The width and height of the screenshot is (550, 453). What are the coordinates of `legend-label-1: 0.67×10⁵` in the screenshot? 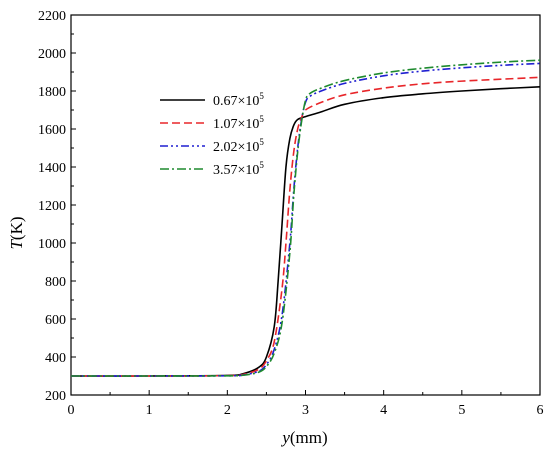 It's located at (238, 100).